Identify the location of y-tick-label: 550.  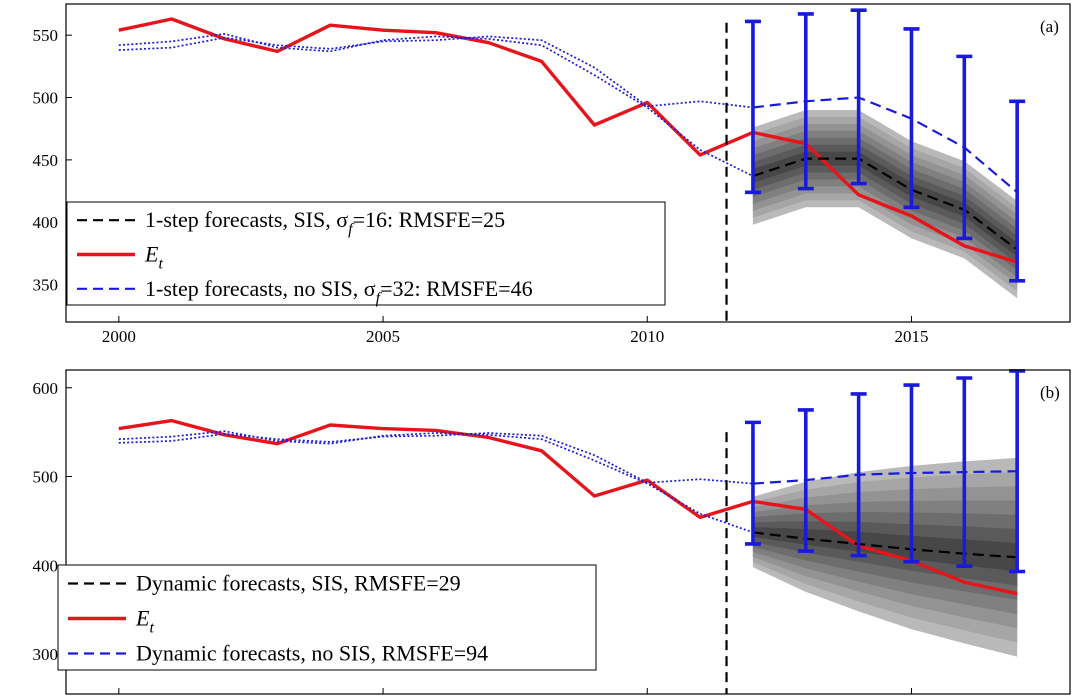
(46, 35).